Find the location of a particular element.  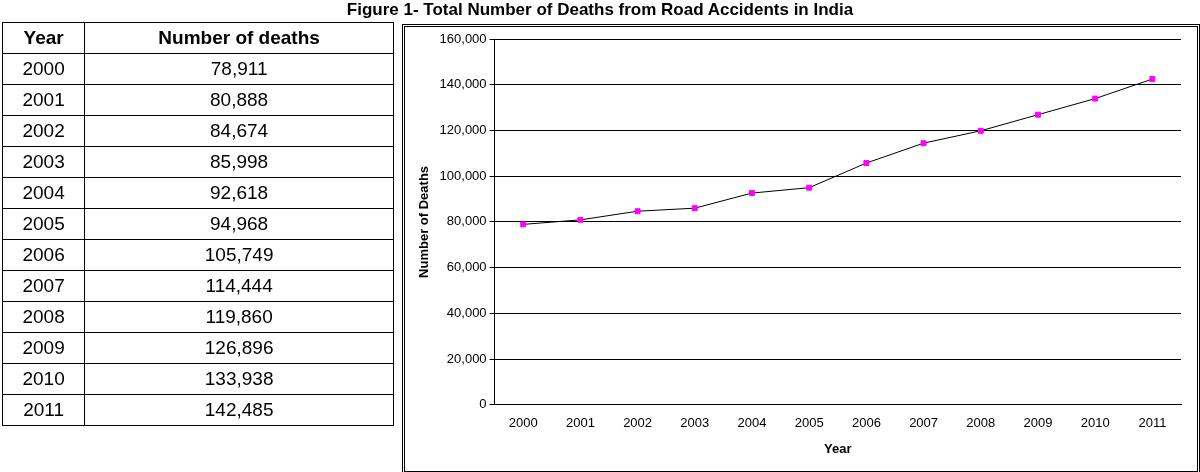

y-tick-label: 160,000 is located at coordinates (463, 38).